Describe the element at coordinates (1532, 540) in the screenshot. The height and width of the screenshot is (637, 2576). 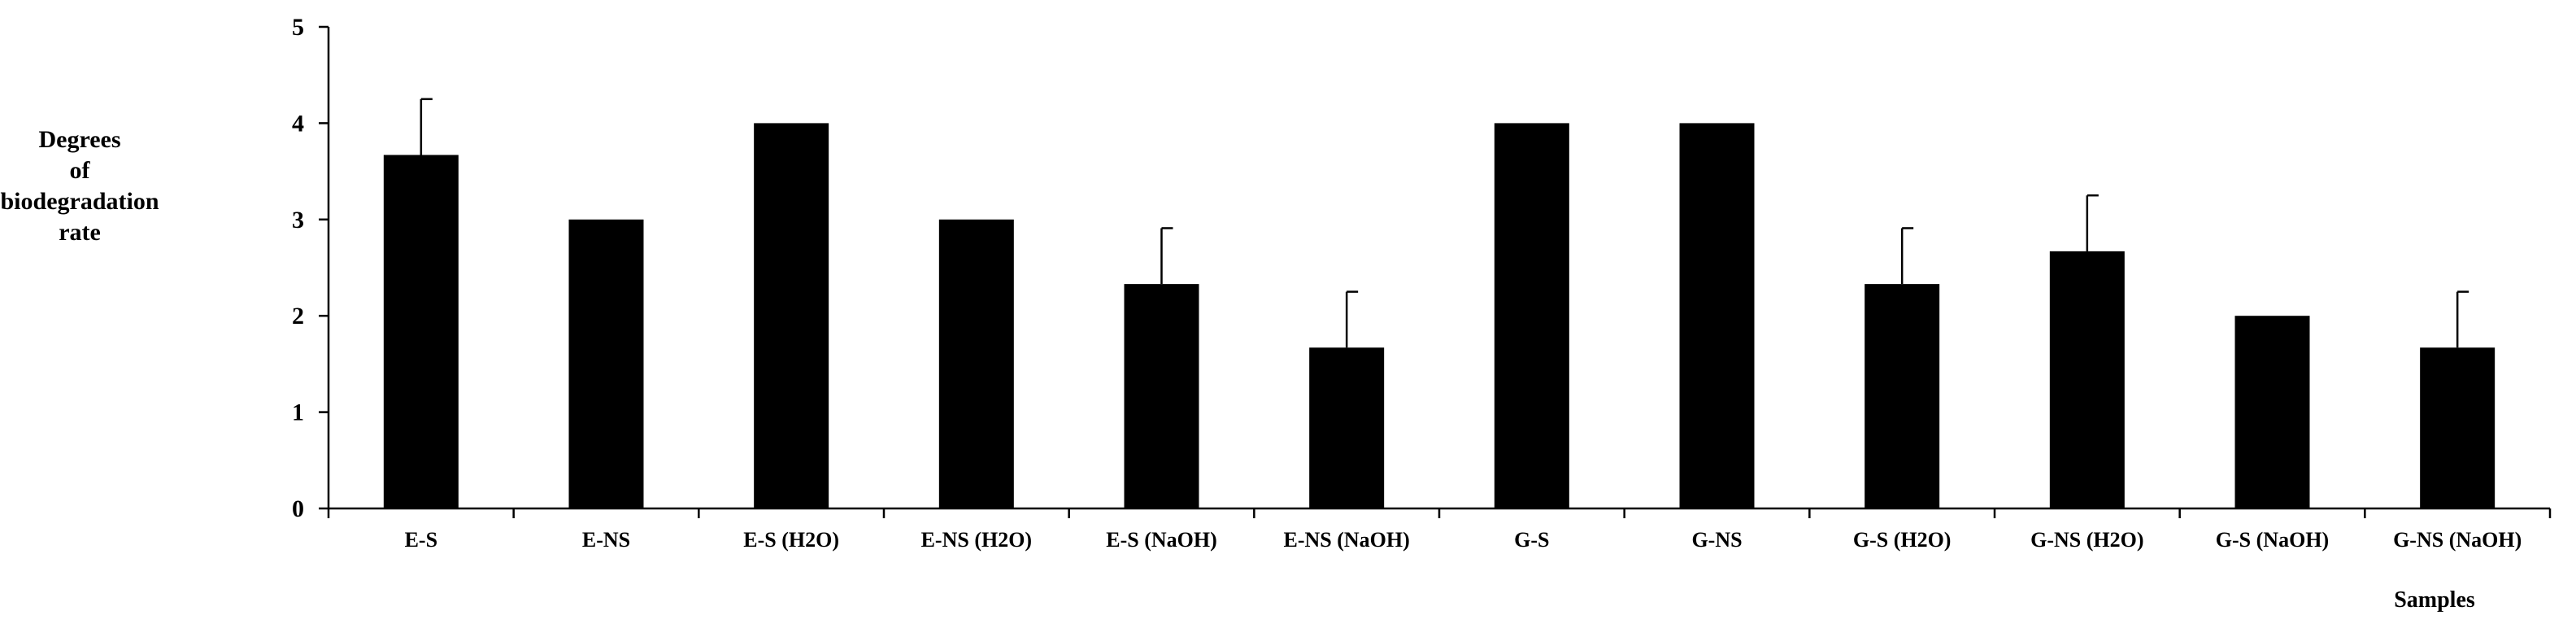
I see `x-tick-label: G-S` at that location.